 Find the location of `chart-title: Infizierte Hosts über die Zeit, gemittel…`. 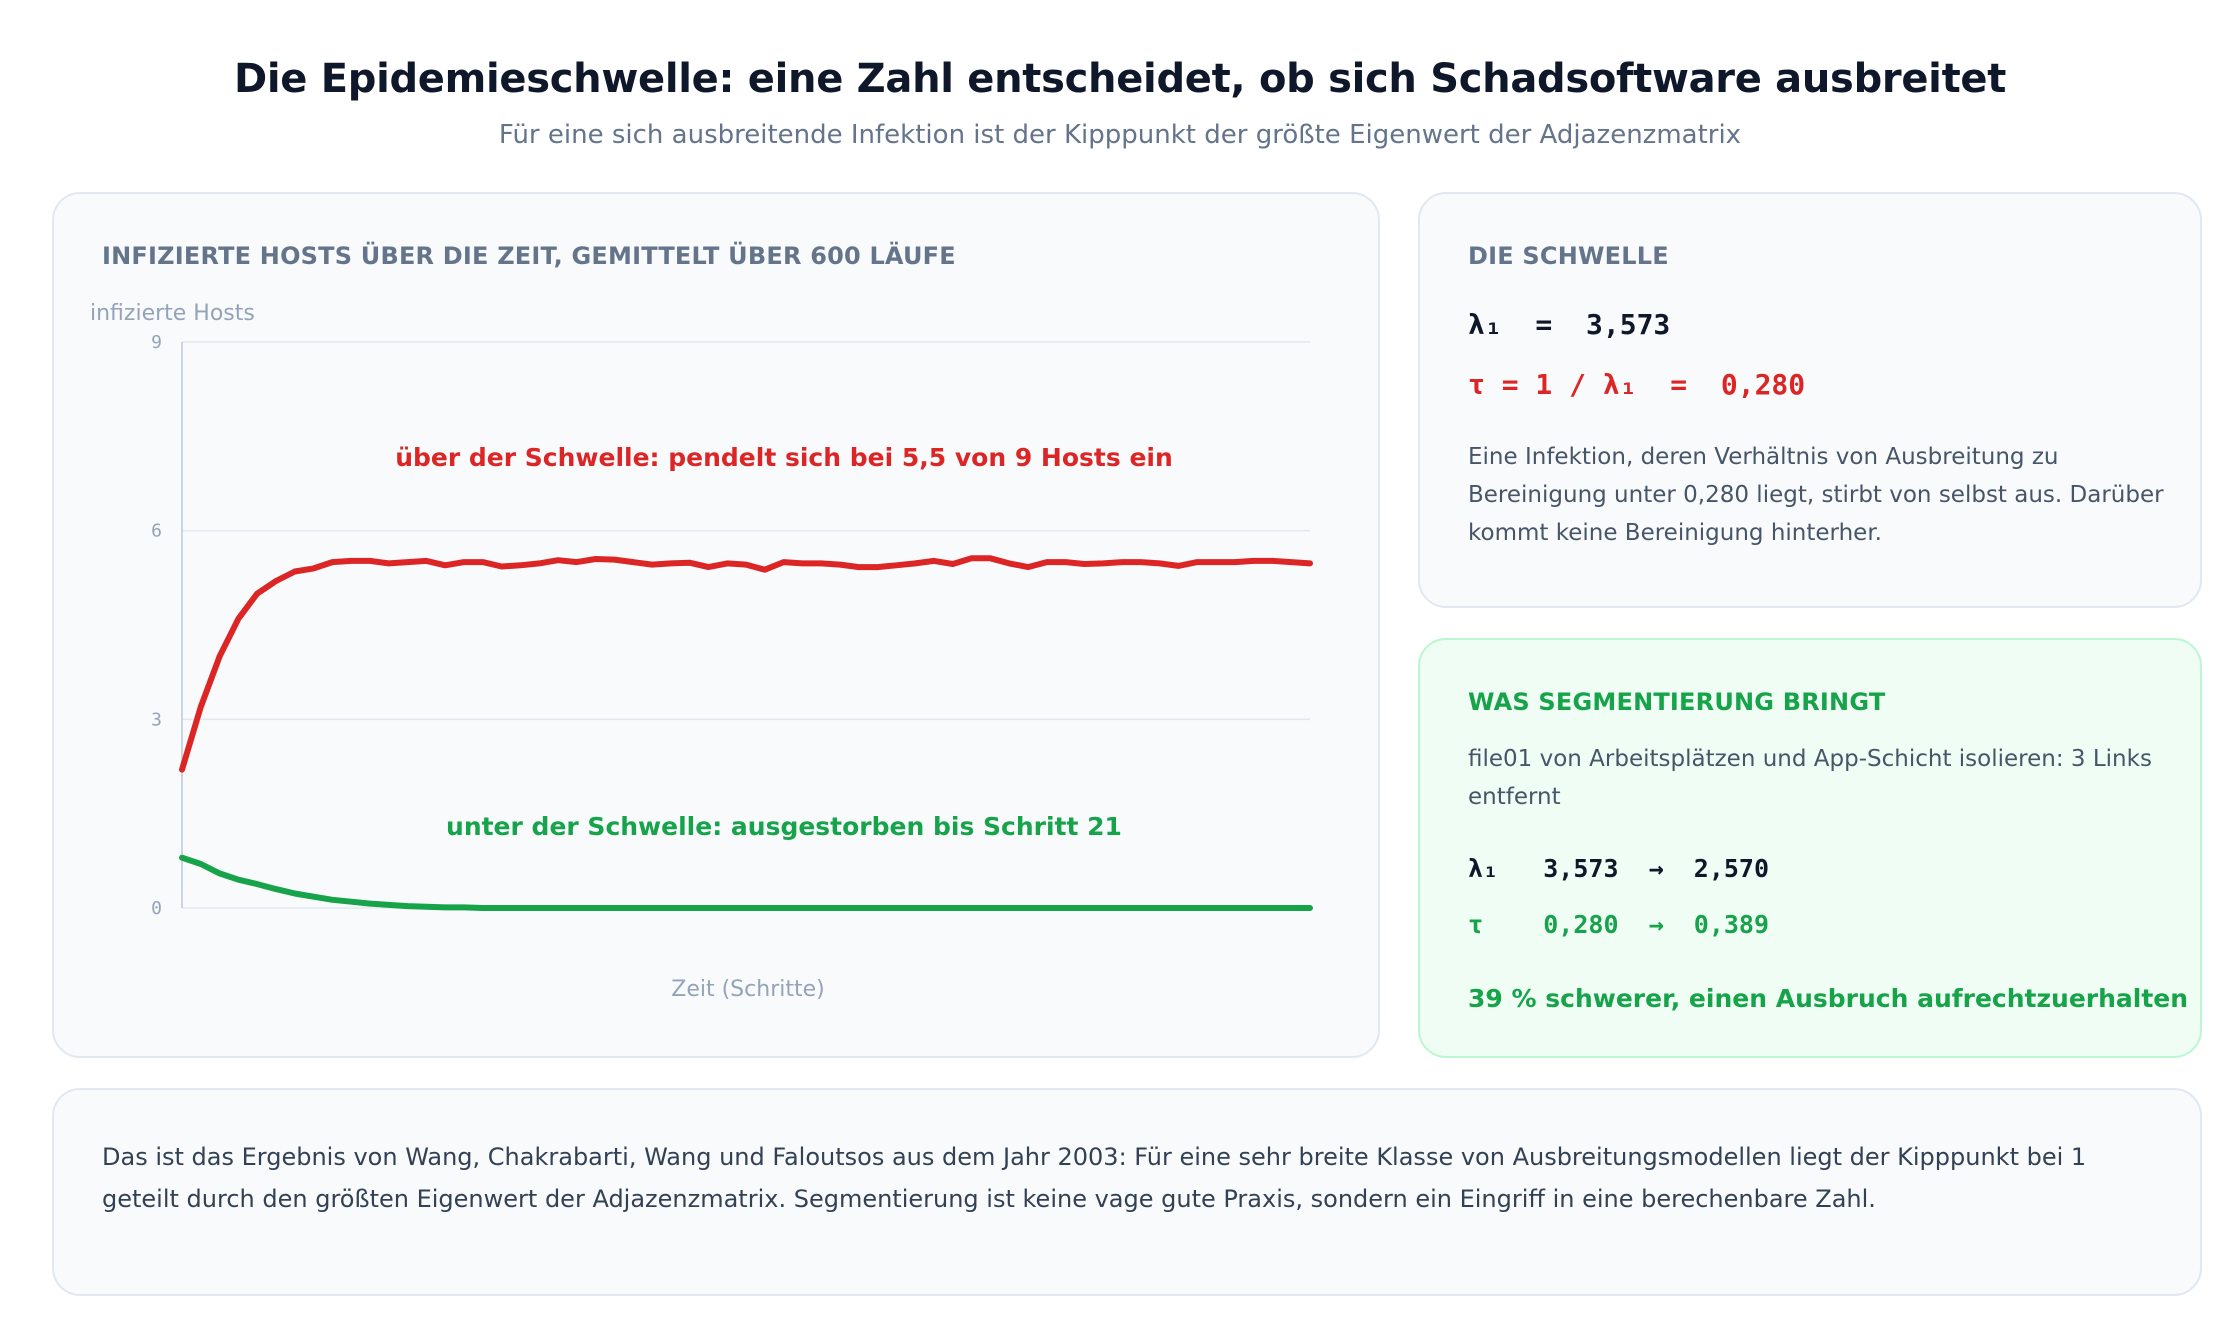

chart-title: Infizierte Hosts über die Zeit, gemittel… is located at coordinates (529, 256).